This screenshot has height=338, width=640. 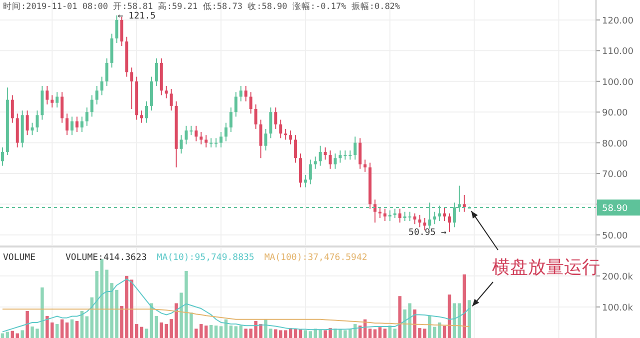 I want to click on y-tick-label: 80.00, so click(x=615, y=144).